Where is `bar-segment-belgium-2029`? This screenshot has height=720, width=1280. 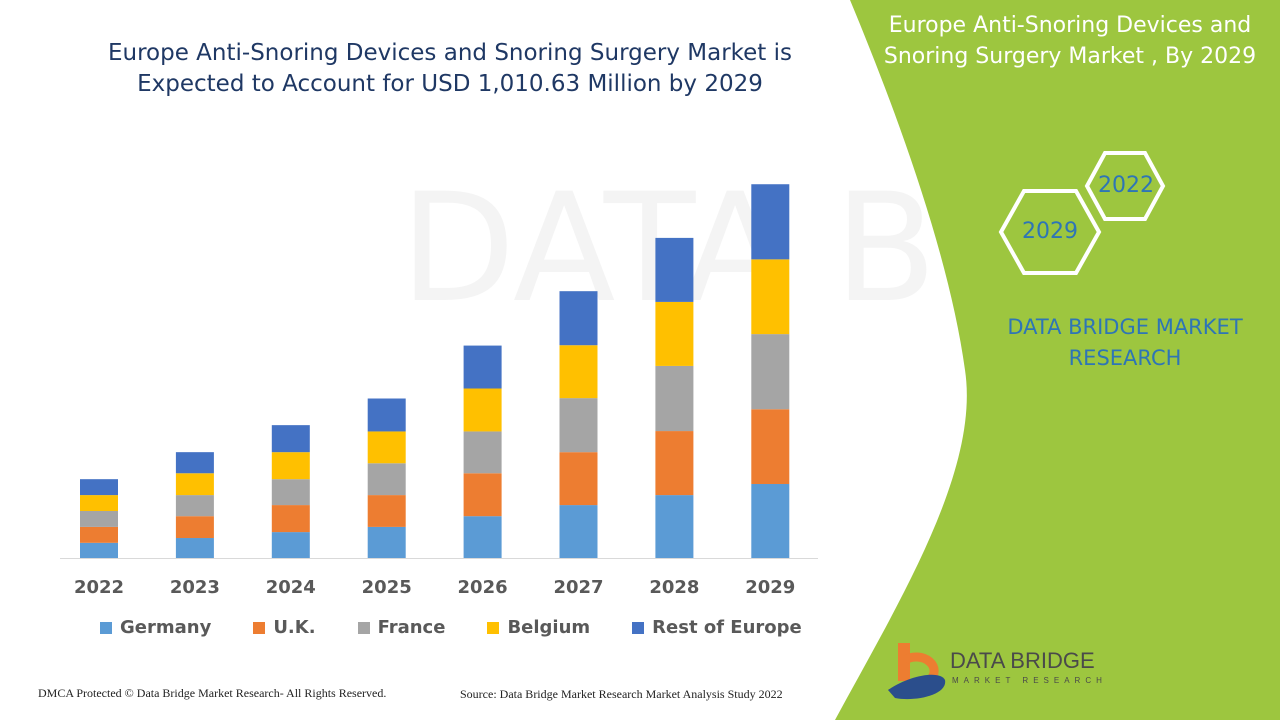
bar-segment-belgium-2029 is located at coordinates (770, 297).